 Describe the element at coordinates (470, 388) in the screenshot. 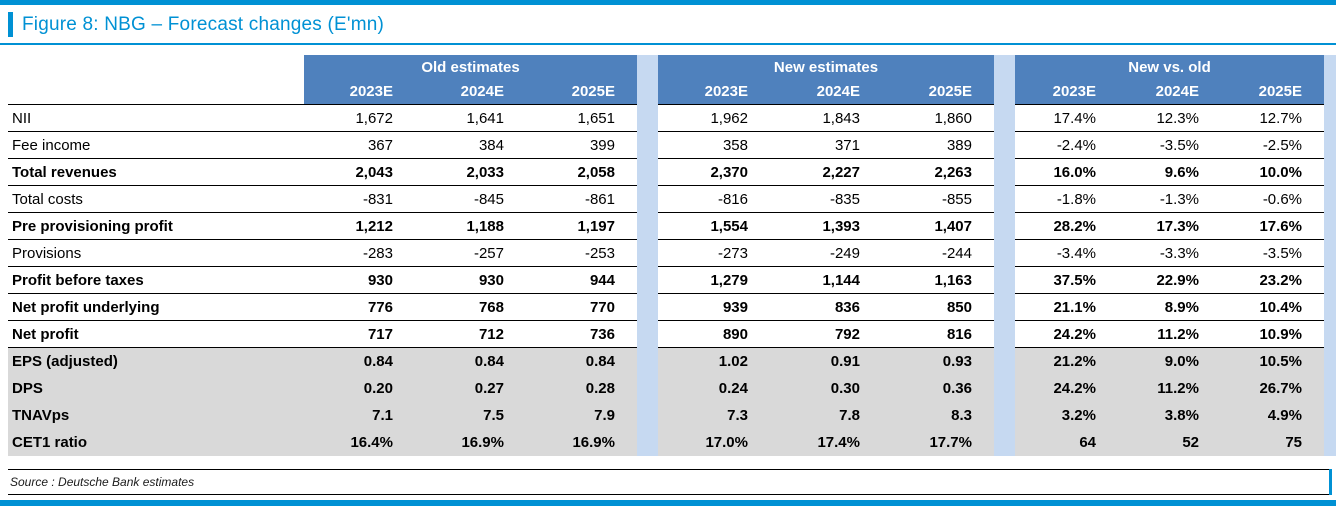

I see `value-cell: 0.27` at that location.